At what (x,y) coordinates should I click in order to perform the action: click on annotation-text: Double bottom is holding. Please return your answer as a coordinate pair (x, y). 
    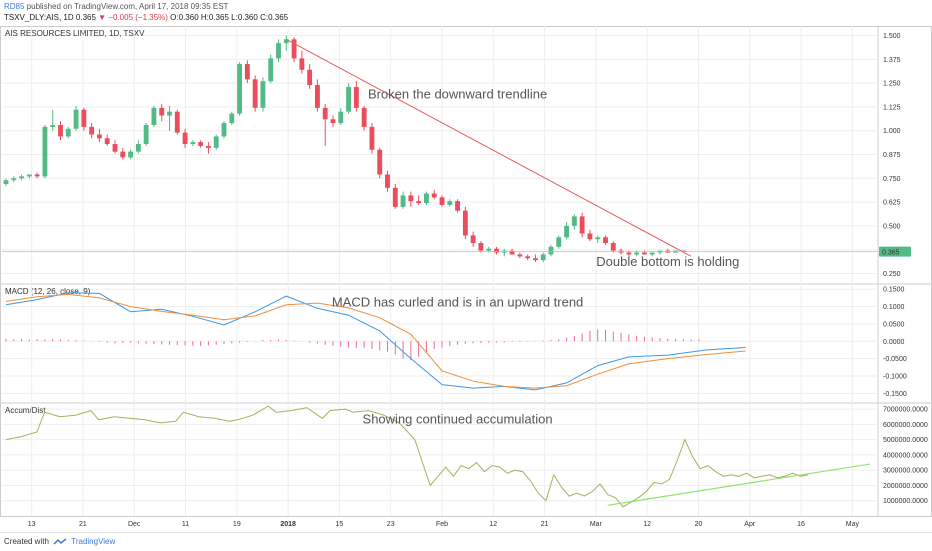
    Looking at the image, I should click on (667, 261).